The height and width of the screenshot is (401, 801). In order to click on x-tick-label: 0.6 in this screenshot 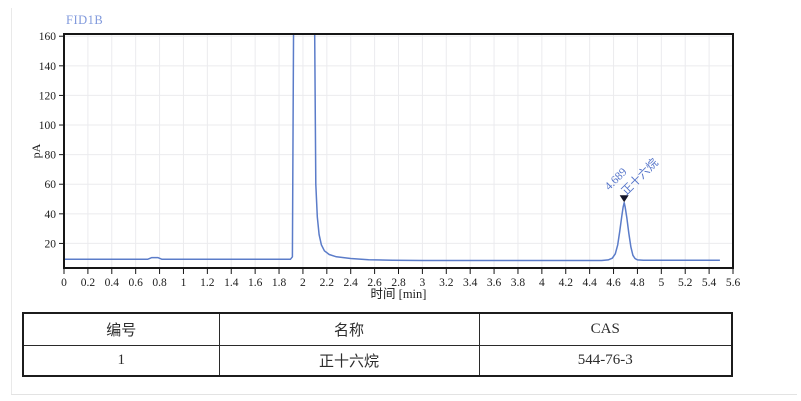, I will do `click(135, 283)`.